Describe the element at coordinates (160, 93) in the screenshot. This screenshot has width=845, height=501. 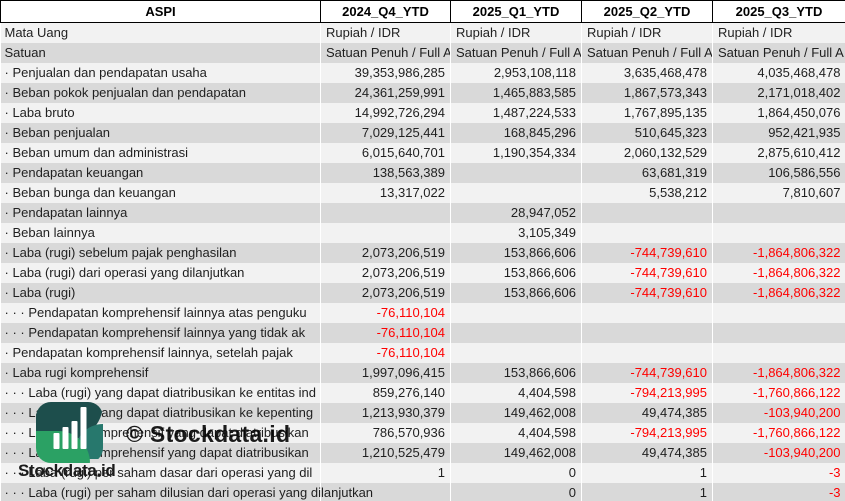
I see `row-label: · Beban pokok penjualan dan pendapatan` at that location.